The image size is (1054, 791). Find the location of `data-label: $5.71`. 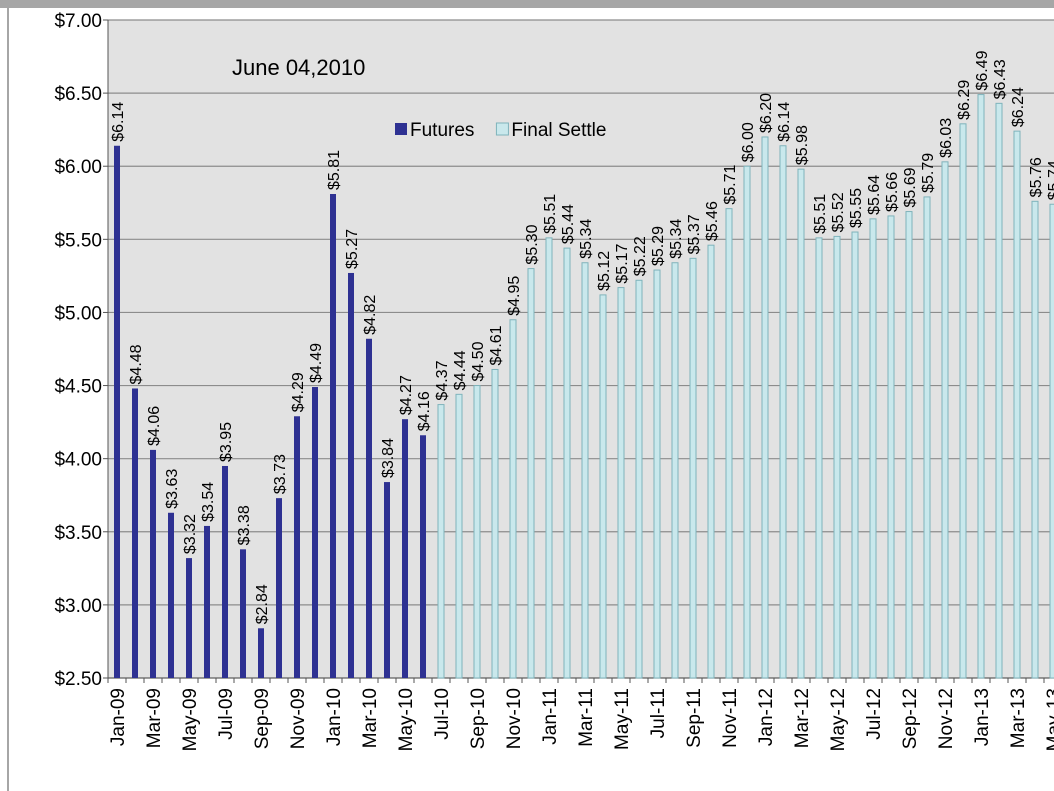

data-label: $5.71 is located at coordinates (730, 184).